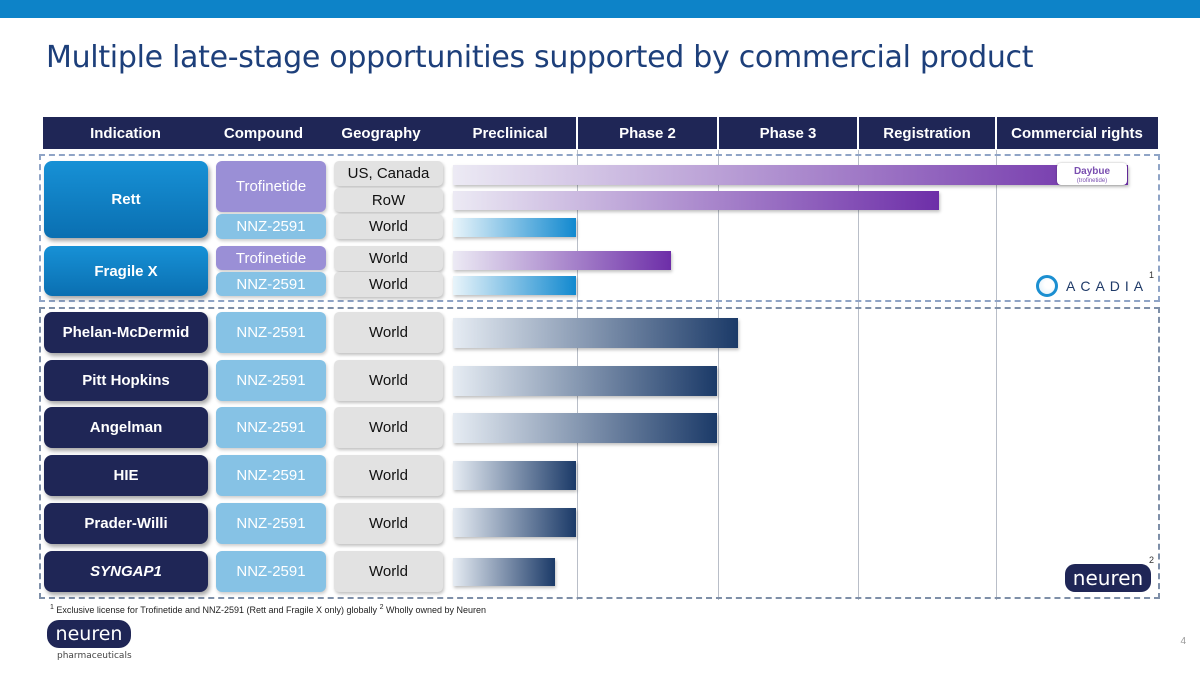  Describe the element at coordinates (504, 572) in the screenshot. I see `progress-bar-syngap1` at that location.